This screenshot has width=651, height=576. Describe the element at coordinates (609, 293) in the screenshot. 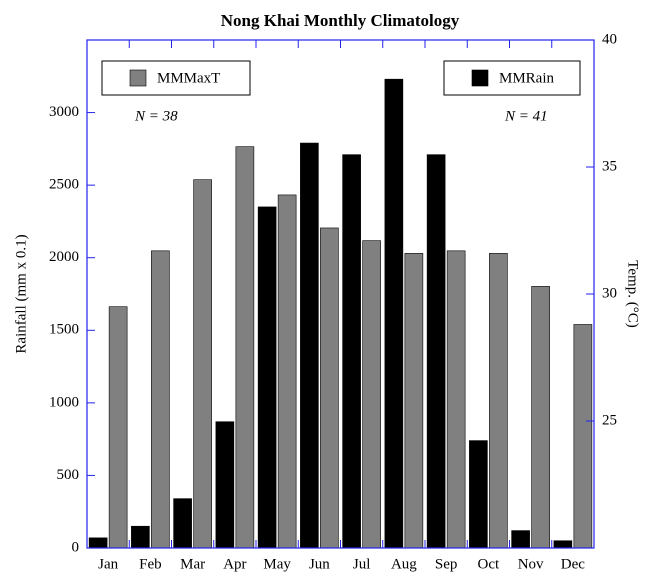

I see `y2-tick-label: 30` at that location.